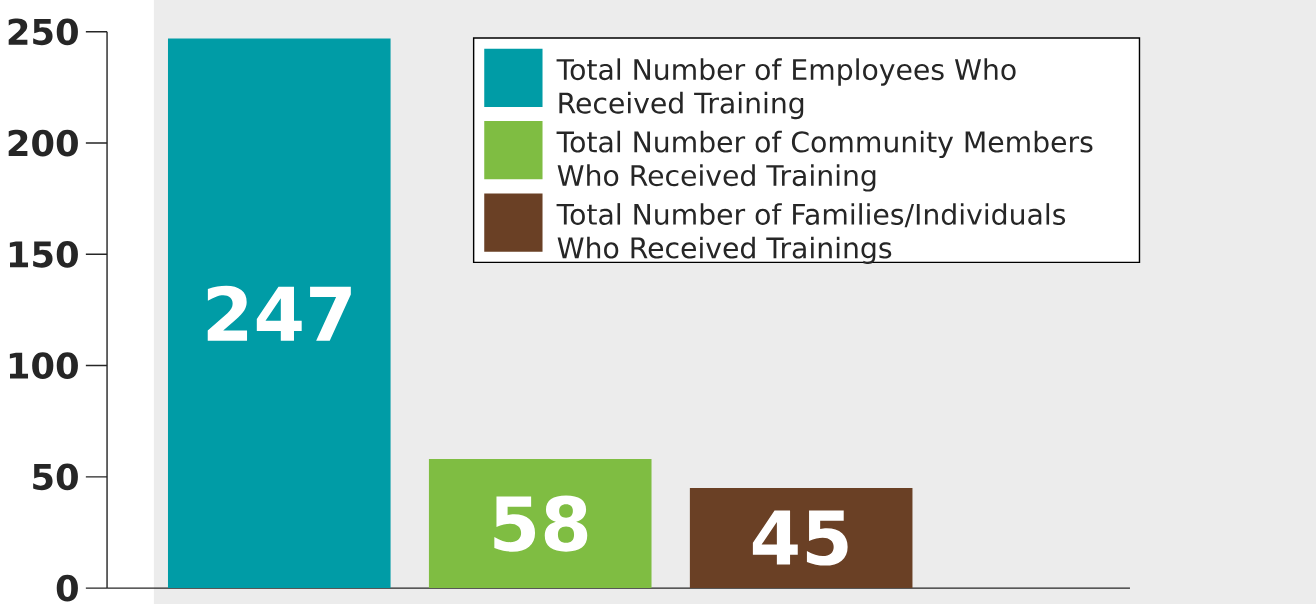 The height and width of the screenshot is (607, 1316). I want to click on y-tick-label: 0, so click(67, 588).